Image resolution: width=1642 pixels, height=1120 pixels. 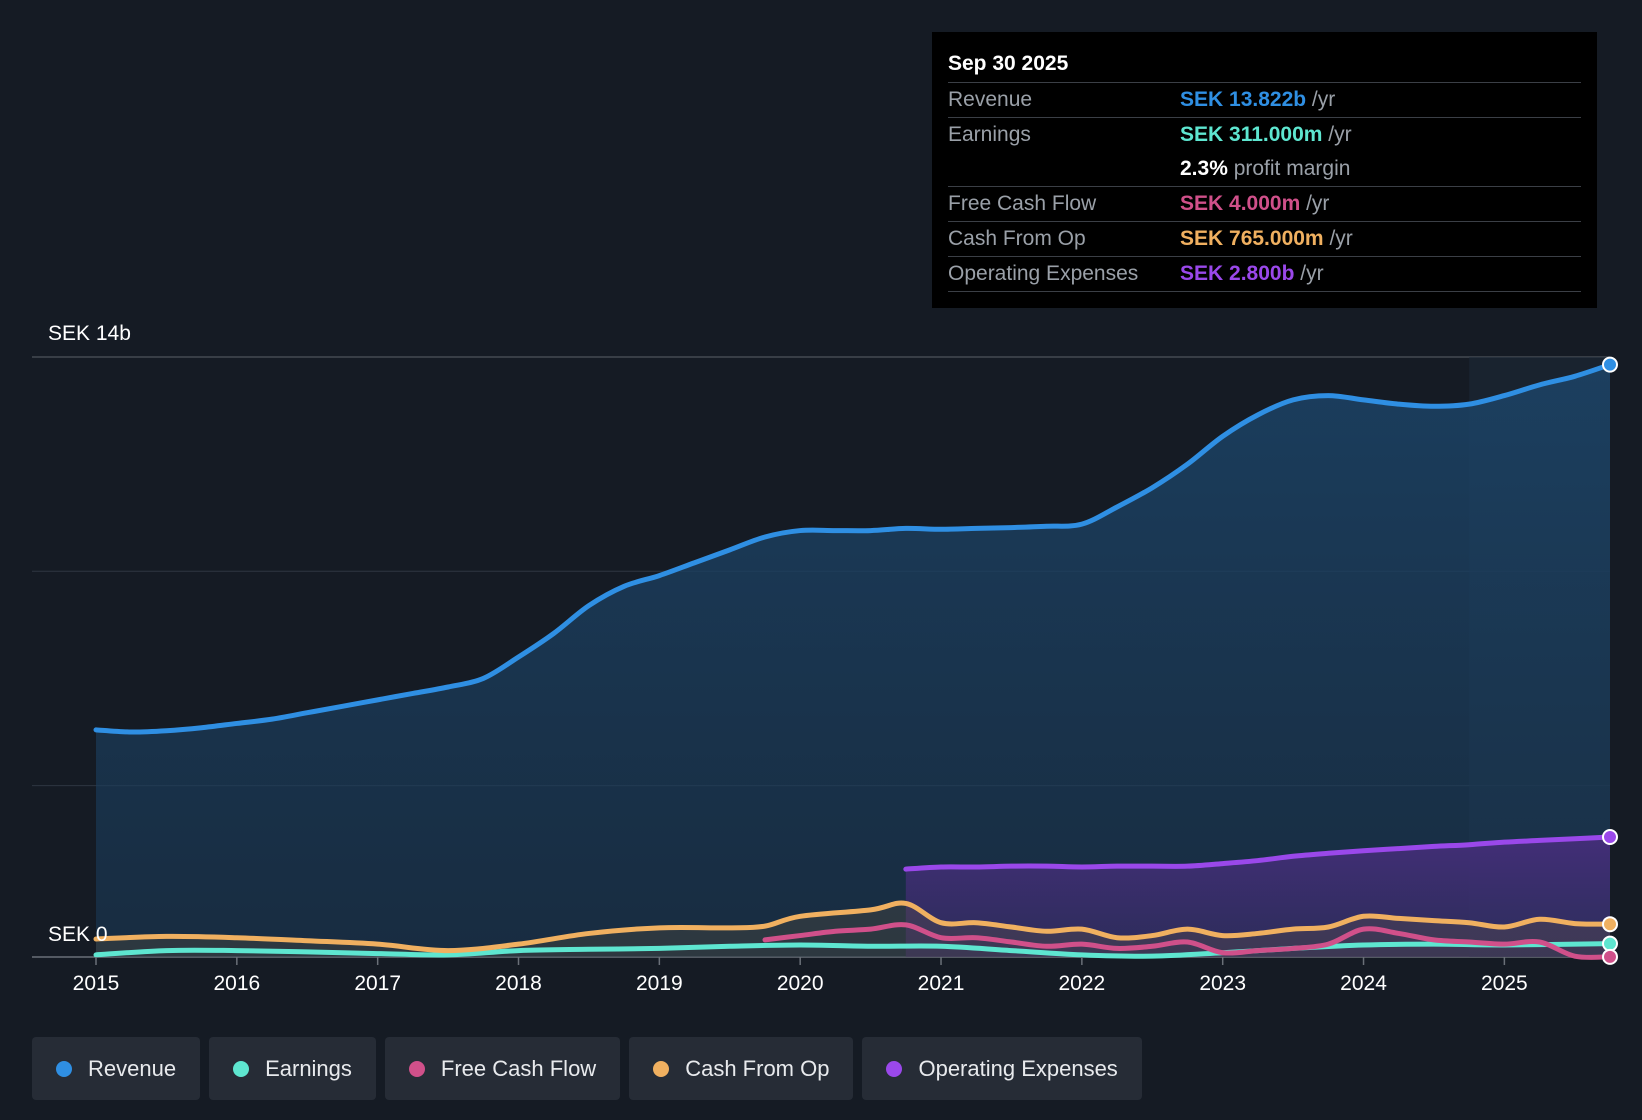 I want to click on x-tick-label: 2020, so click(x=800, y=983).